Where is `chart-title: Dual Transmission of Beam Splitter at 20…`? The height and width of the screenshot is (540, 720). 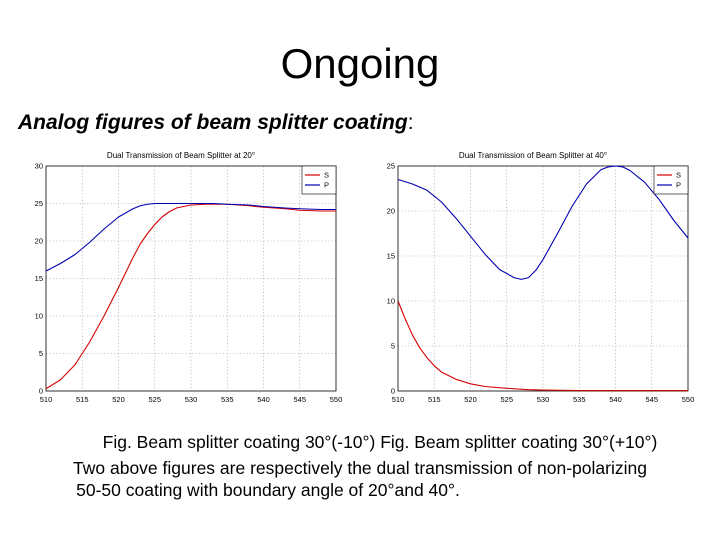
chart-title: Dual Transmission of Beam Splitter at 20… is located at coordinates (181, 155).